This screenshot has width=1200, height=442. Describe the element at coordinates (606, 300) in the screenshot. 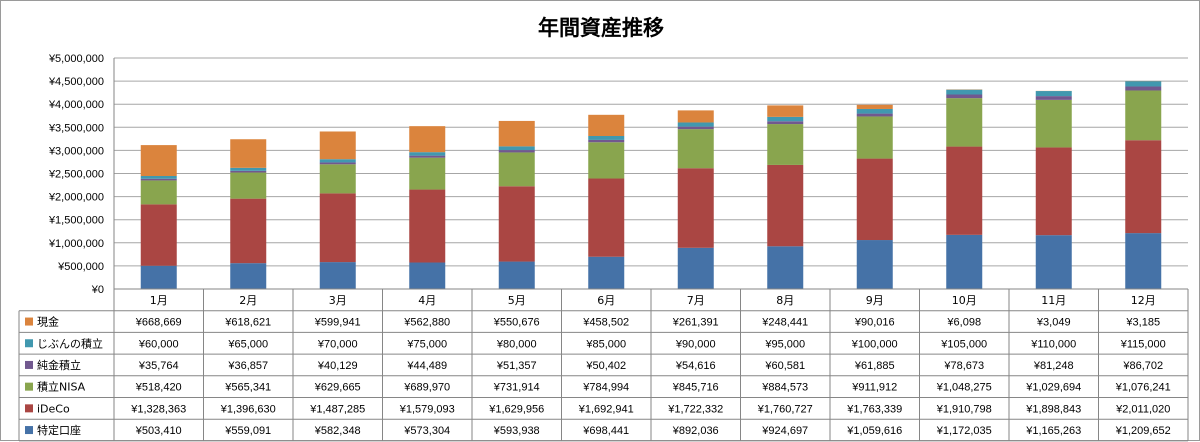

I see `x-tick-label: 6月` at that location.